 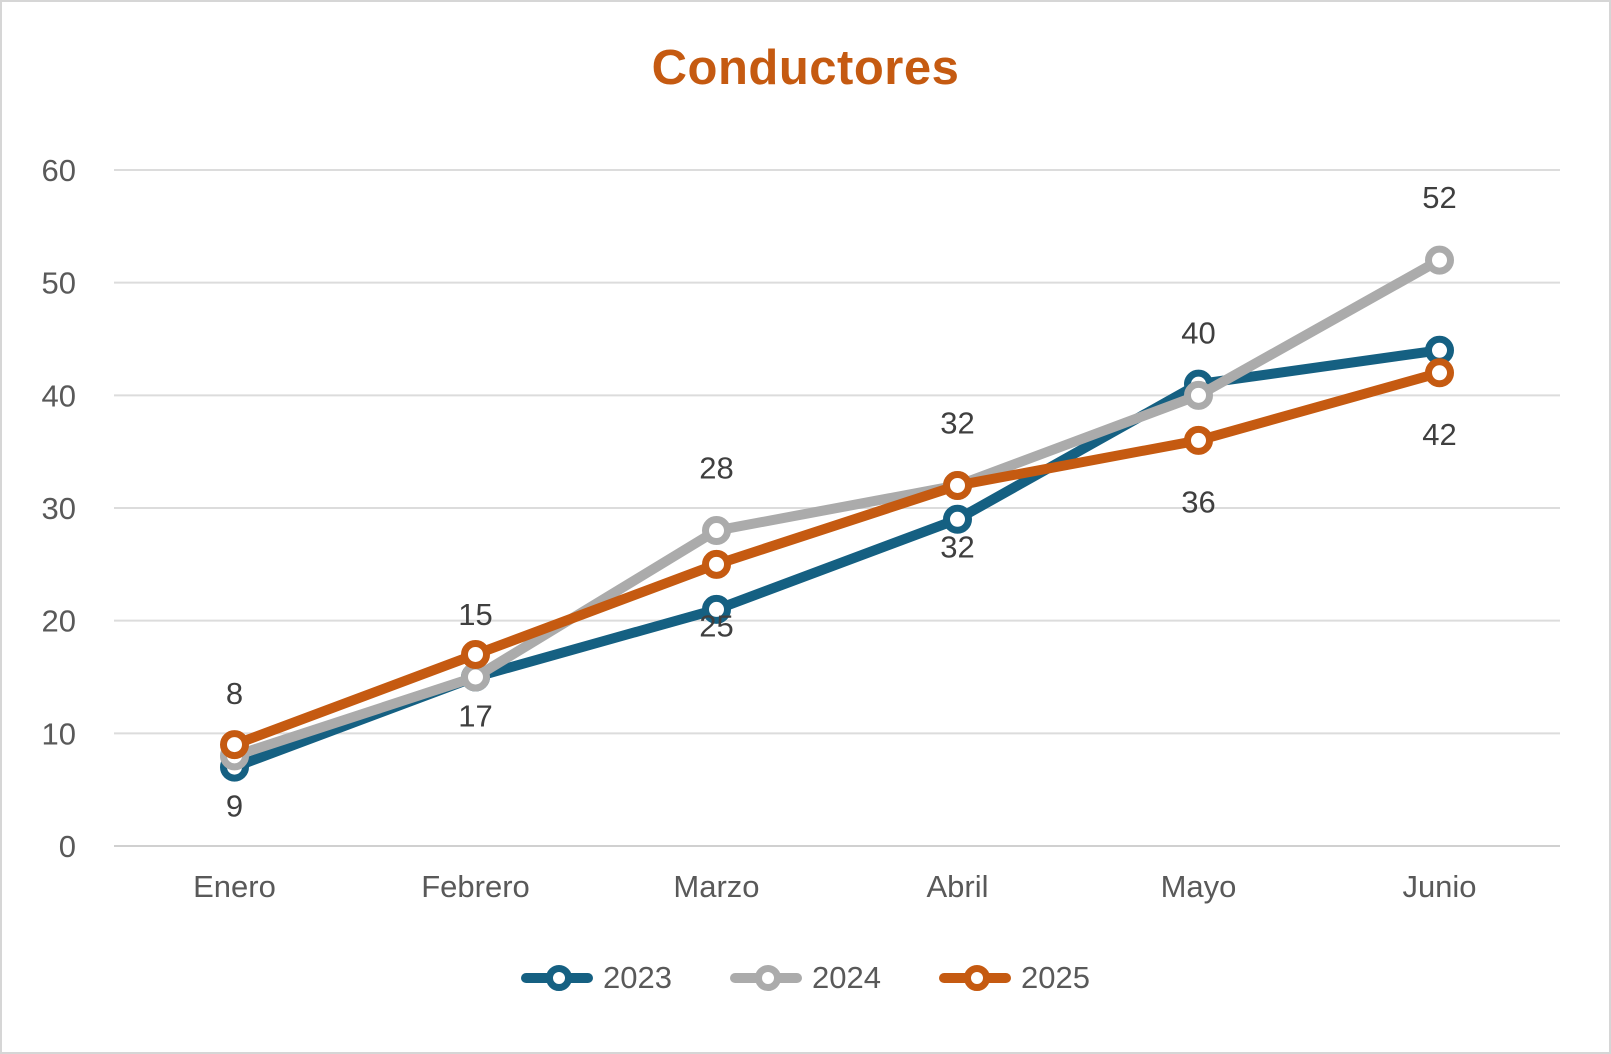 I want to click on x-axis-category-label: Febrero, so click(x=475, y=886).